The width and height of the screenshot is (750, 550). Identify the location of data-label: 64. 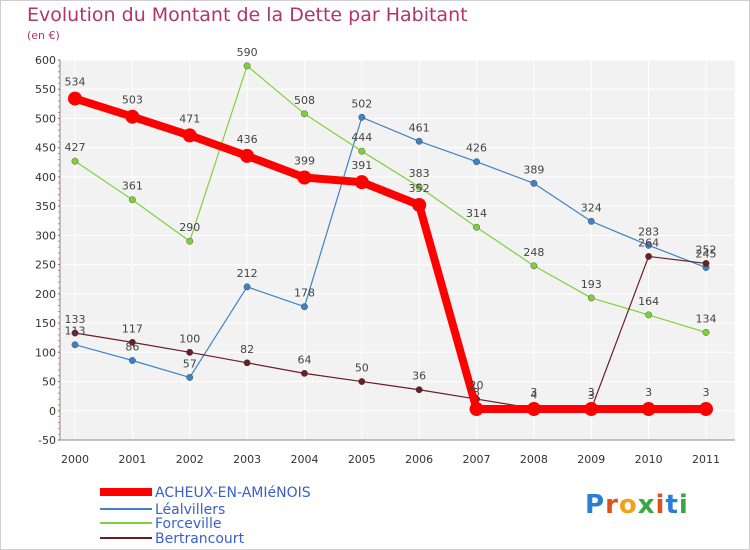
(304, 359).